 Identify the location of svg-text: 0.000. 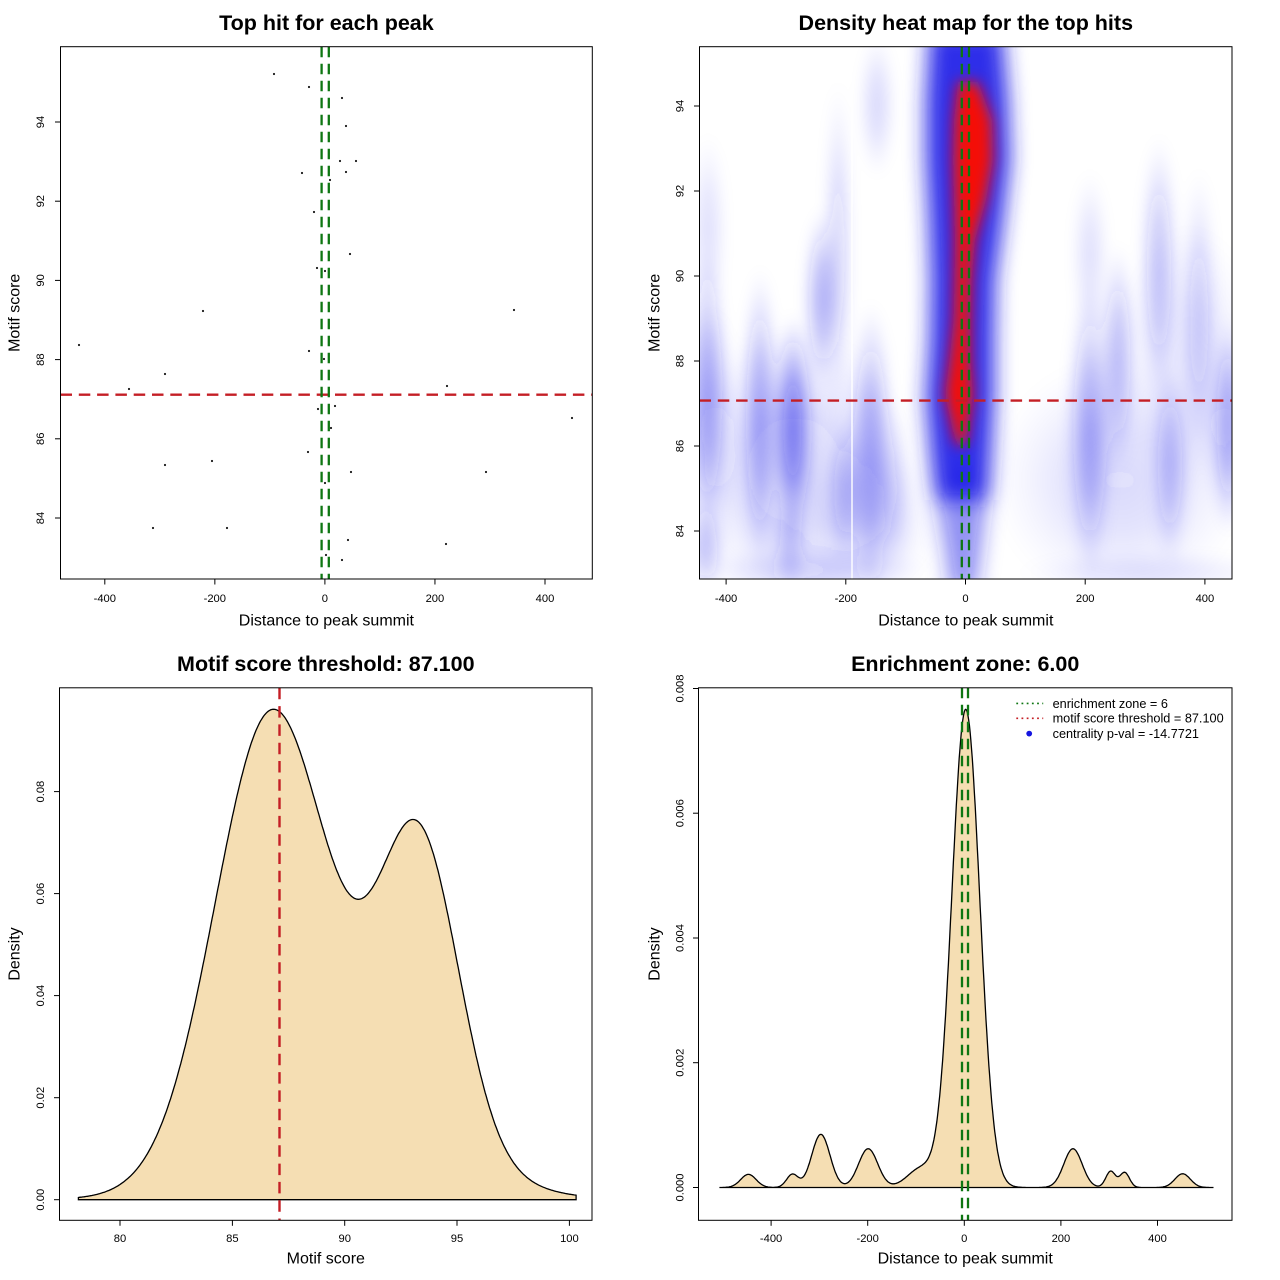
(681, 1188).